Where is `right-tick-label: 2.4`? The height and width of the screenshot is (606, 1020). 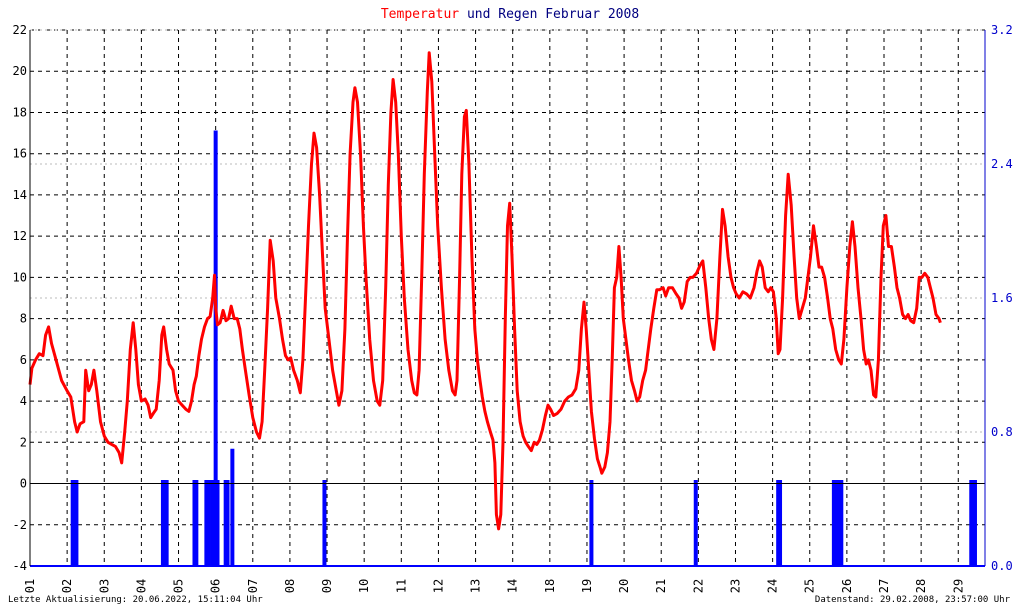 right-tick-label: 2.4 is located at coordinates (1002, 164).